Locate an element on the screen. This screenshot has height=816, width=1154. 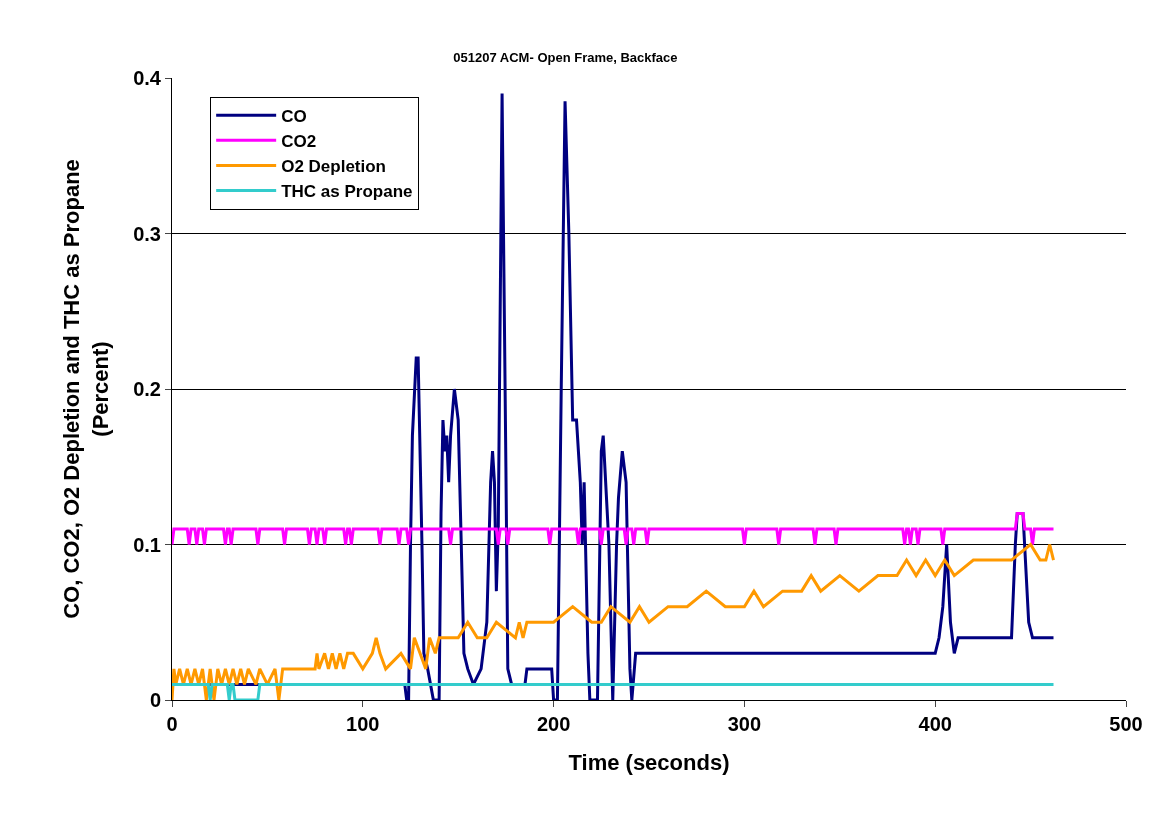
x-axis-title: Time (seconds) is located at coordinates (649, 762).